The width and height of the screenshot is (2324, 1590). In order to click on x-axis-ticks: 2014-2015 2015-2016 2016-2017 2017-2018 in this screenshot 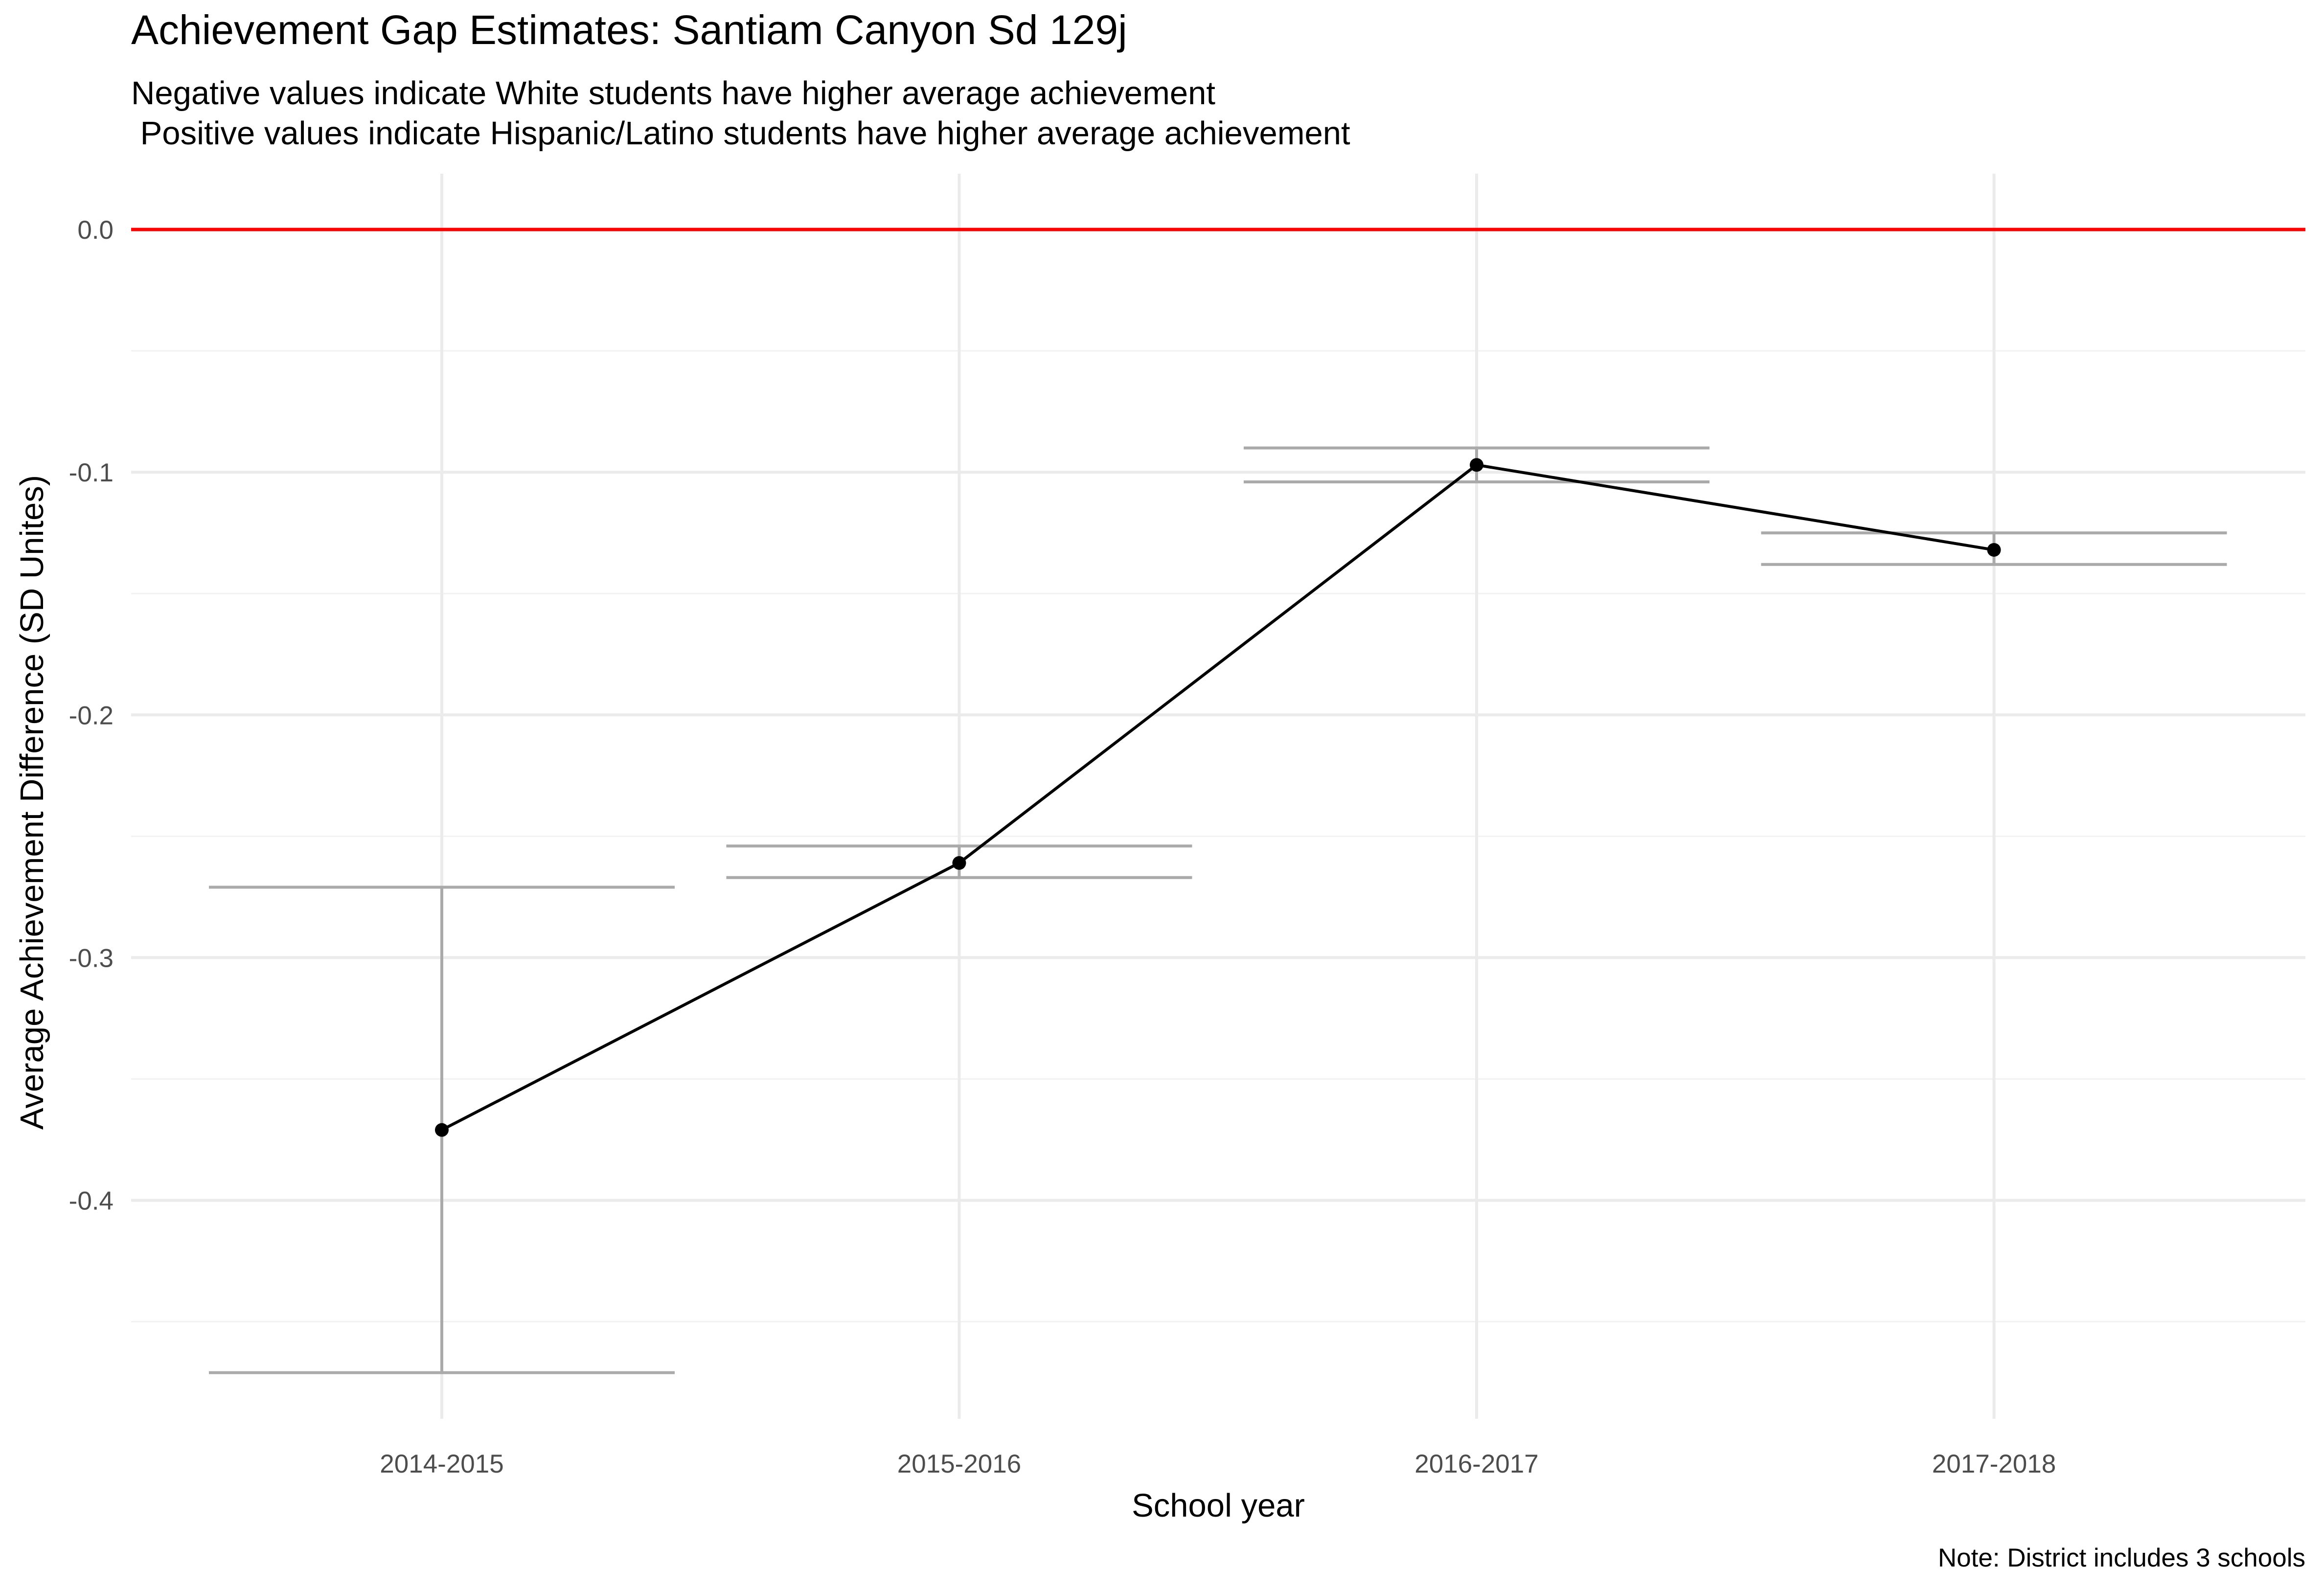, I will do `click(1218, 1464)`.